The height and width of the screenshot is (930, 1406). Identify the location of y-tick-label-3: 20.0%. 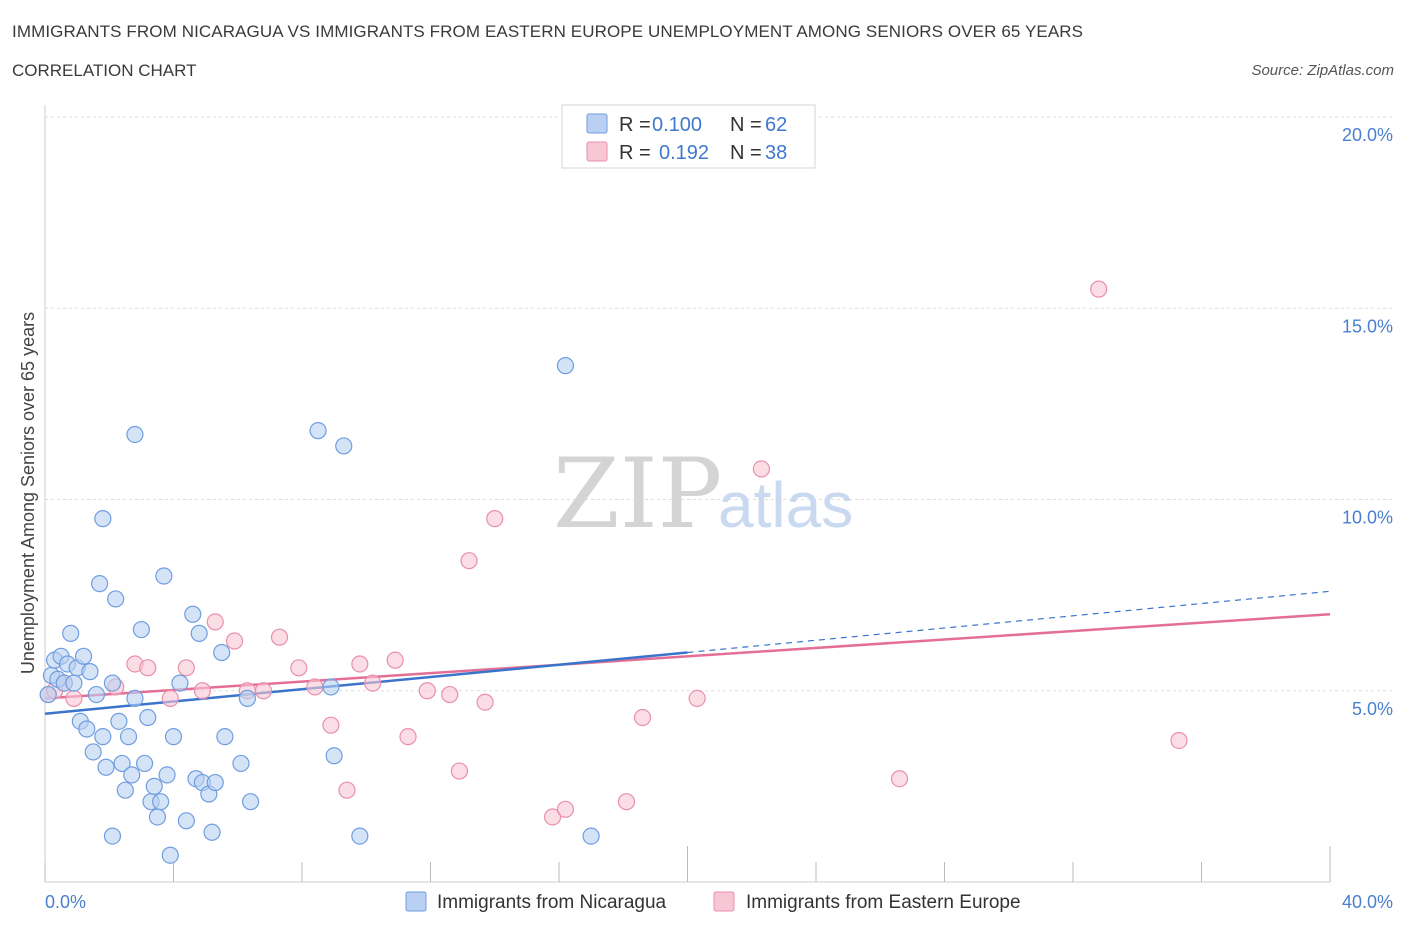
(1367, 135).